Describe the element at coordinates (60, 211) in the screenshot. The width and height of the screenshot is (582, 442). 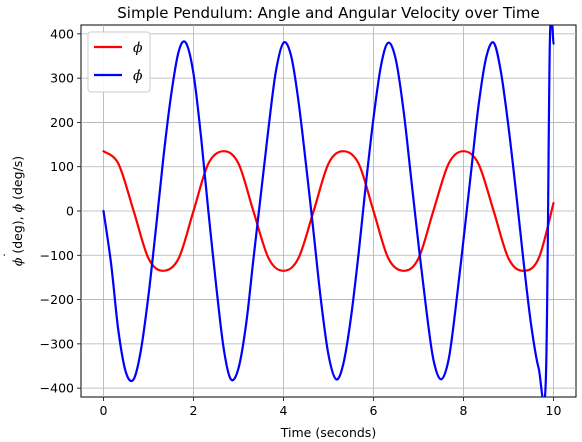
I see `y-axis-ticks: −400 −300 −200 −100 0 100 200 300 400` at that location.